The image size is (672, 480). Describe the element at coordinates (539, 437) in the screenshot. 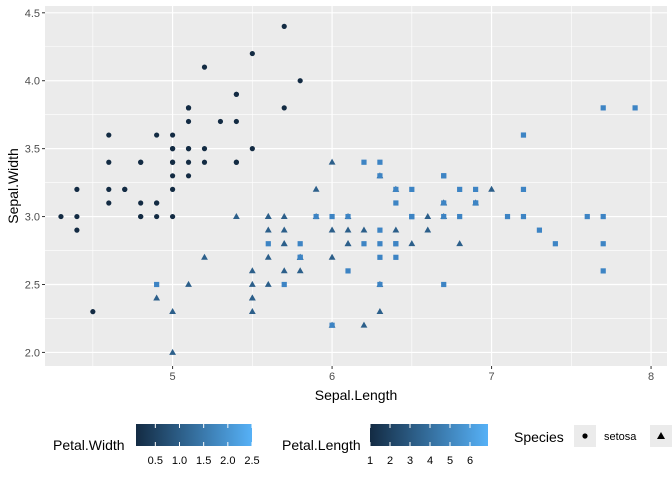

I see `legend-species-title: Species` at that location.